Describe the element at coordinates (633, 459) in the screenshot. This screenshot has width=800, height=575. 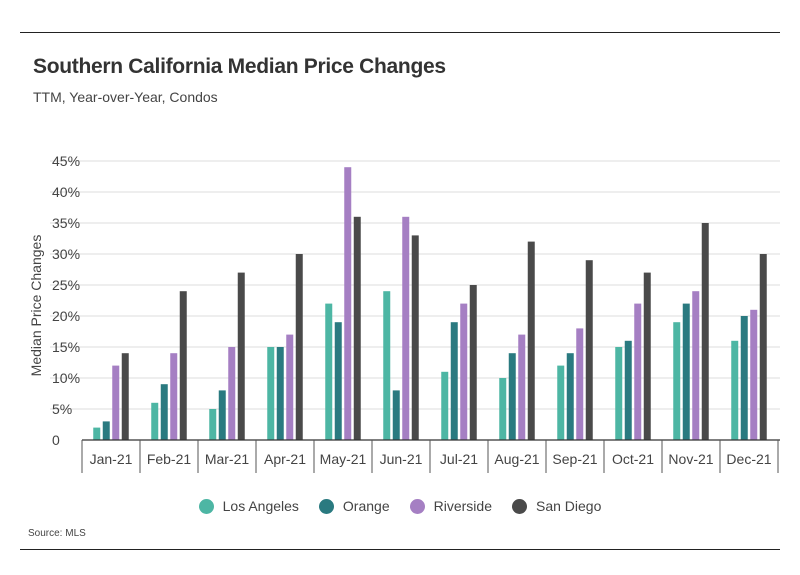
I see `x-tick-label: Oct-21` at that location.